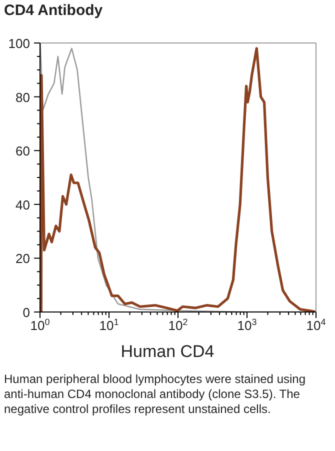 This screenshot has height=451, width=335. What do you see at coordinates (23, 97) in the screenshot?
I see `y-tick-label: 80` at bounding box center [23, 97].